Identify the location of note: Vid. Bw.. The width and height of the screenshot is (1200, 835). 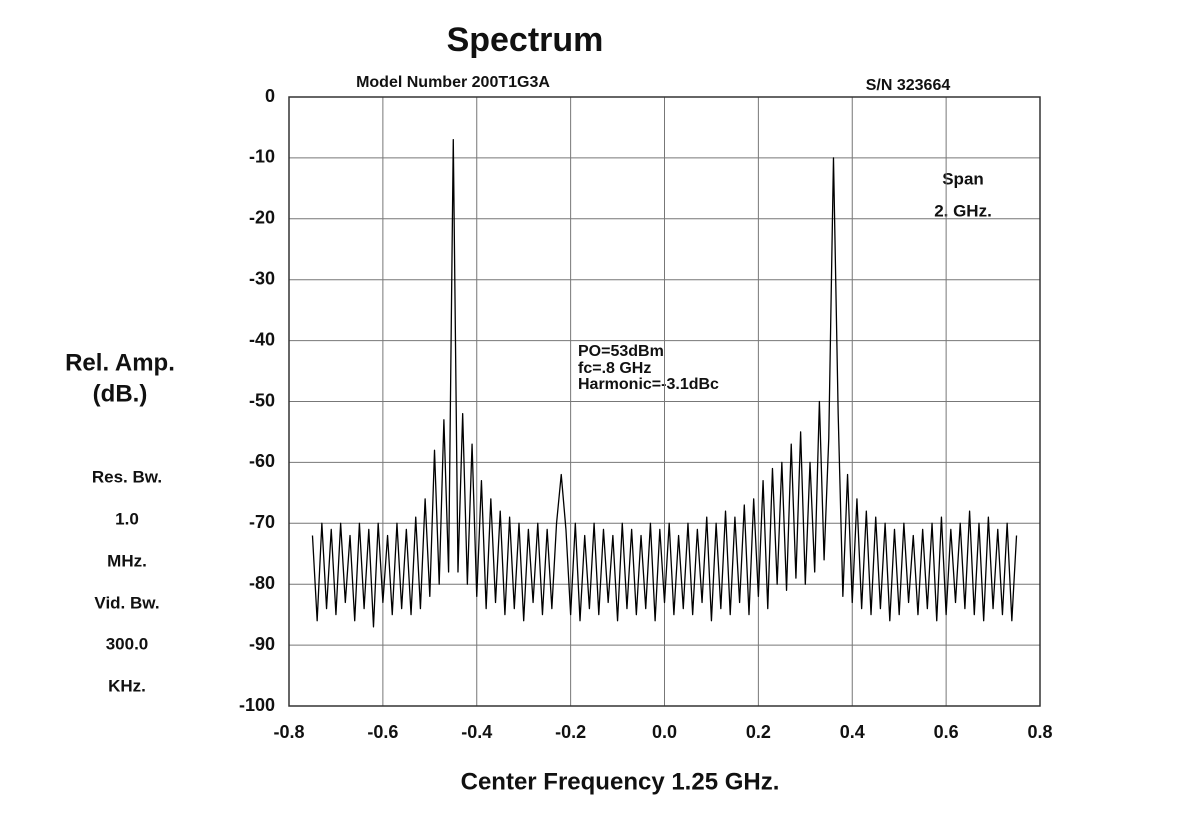
(126, 602).